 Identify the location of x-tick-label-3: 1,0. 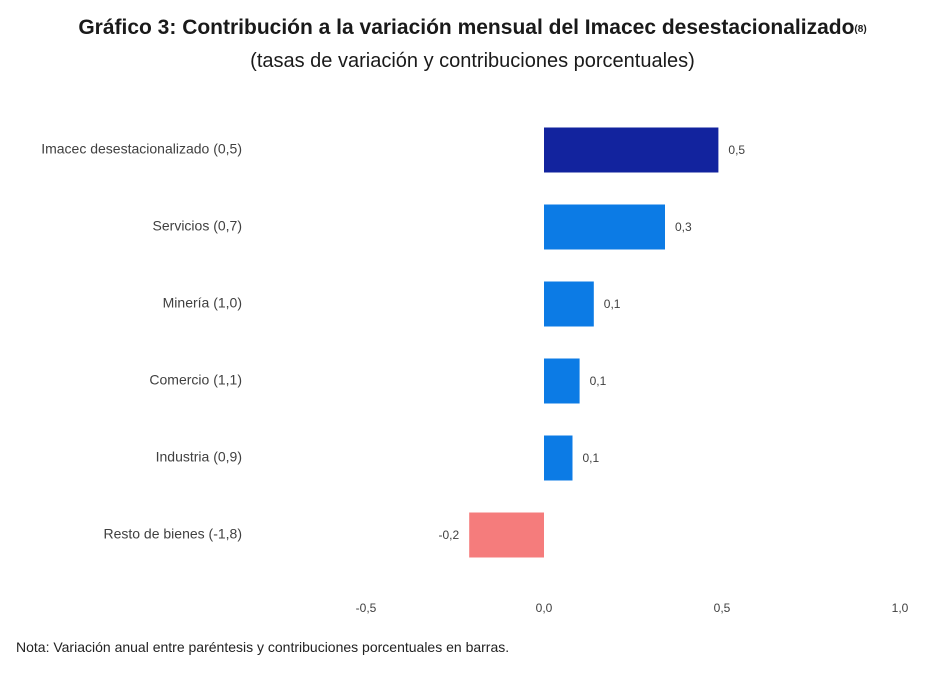
(900, 608).